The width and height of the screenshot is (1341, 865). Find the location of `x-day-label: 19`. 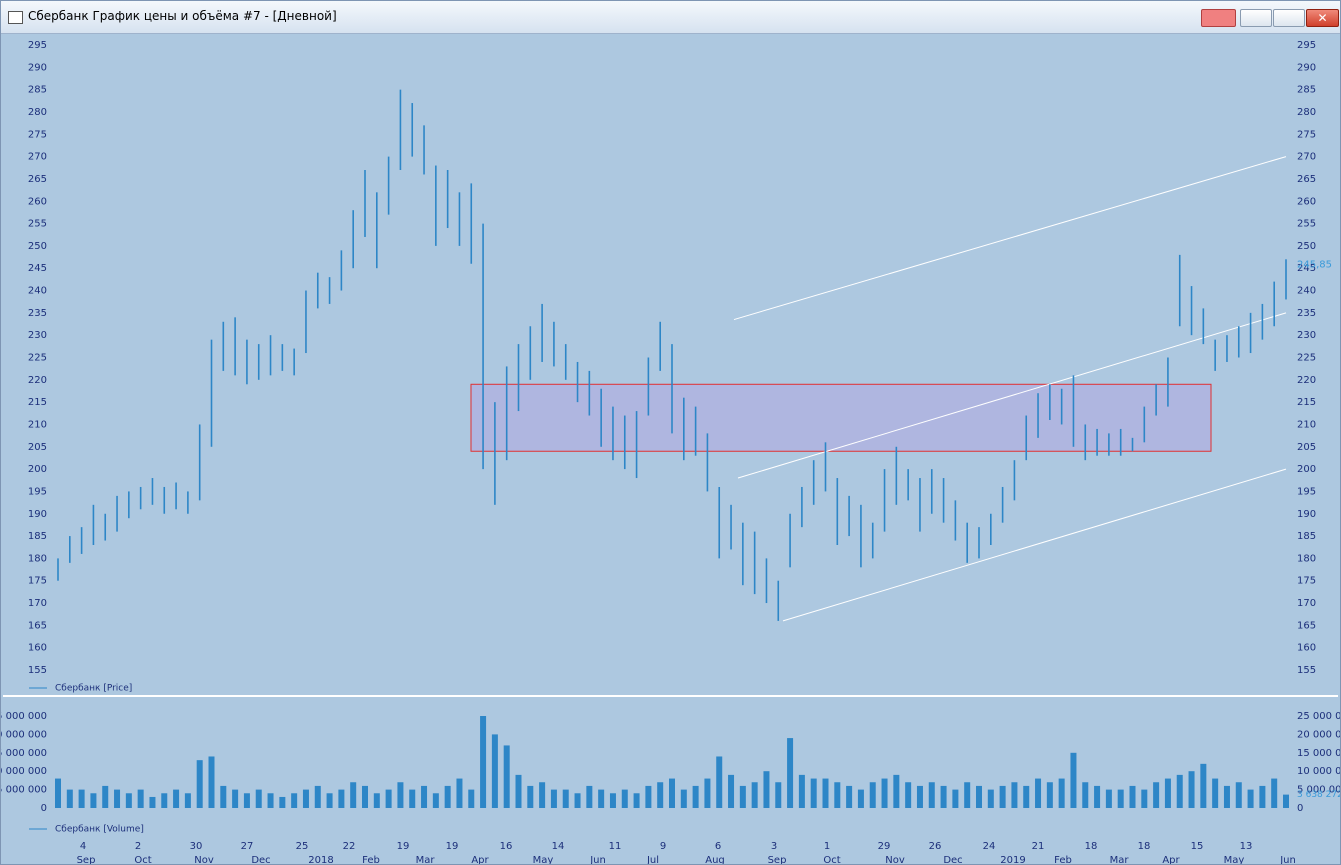

x-day-label: 19 is located at coordinates (403, 846).